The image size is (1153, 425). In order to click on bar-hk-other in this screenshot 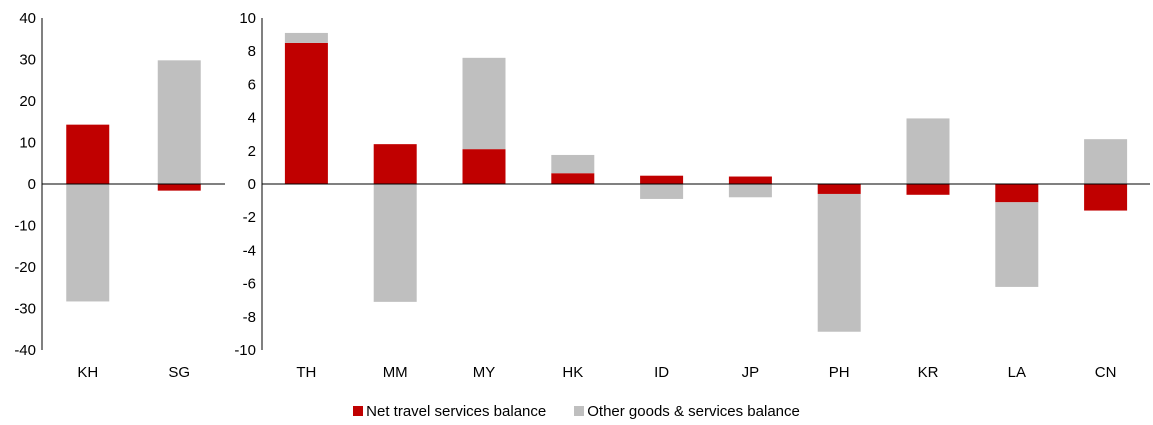, I will do `click(573, 164)`.